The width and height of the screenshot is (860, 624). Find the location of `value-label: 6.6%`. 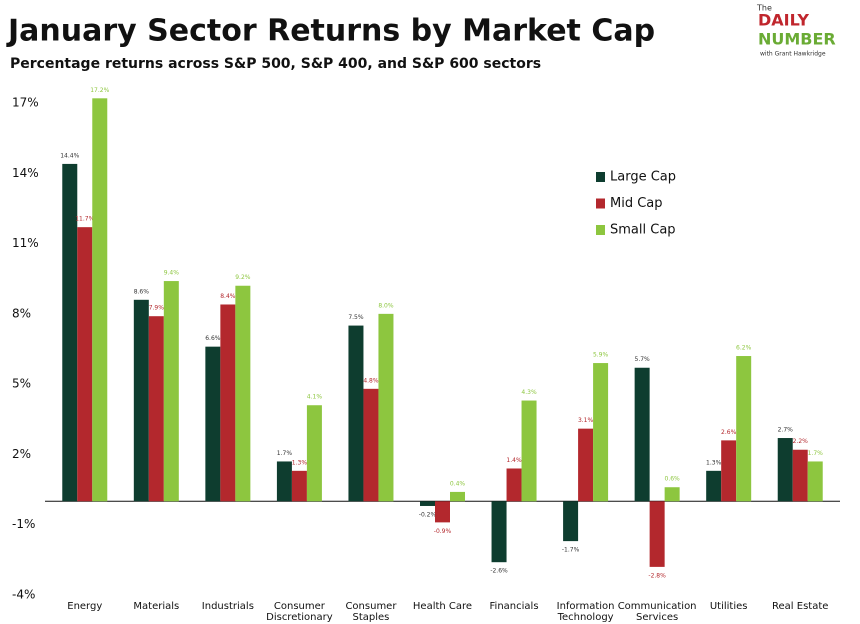

value-label: 6.6% is located at coordinates (213, 338).